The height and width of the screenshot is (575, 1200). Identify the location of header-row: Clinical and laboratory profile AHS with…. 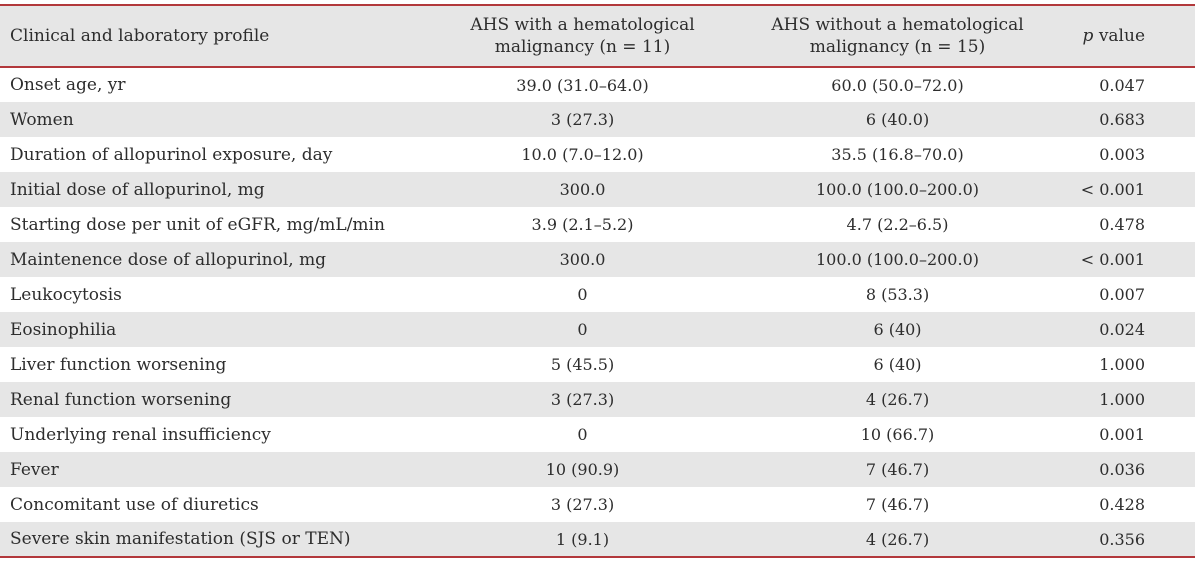
(597, 36).